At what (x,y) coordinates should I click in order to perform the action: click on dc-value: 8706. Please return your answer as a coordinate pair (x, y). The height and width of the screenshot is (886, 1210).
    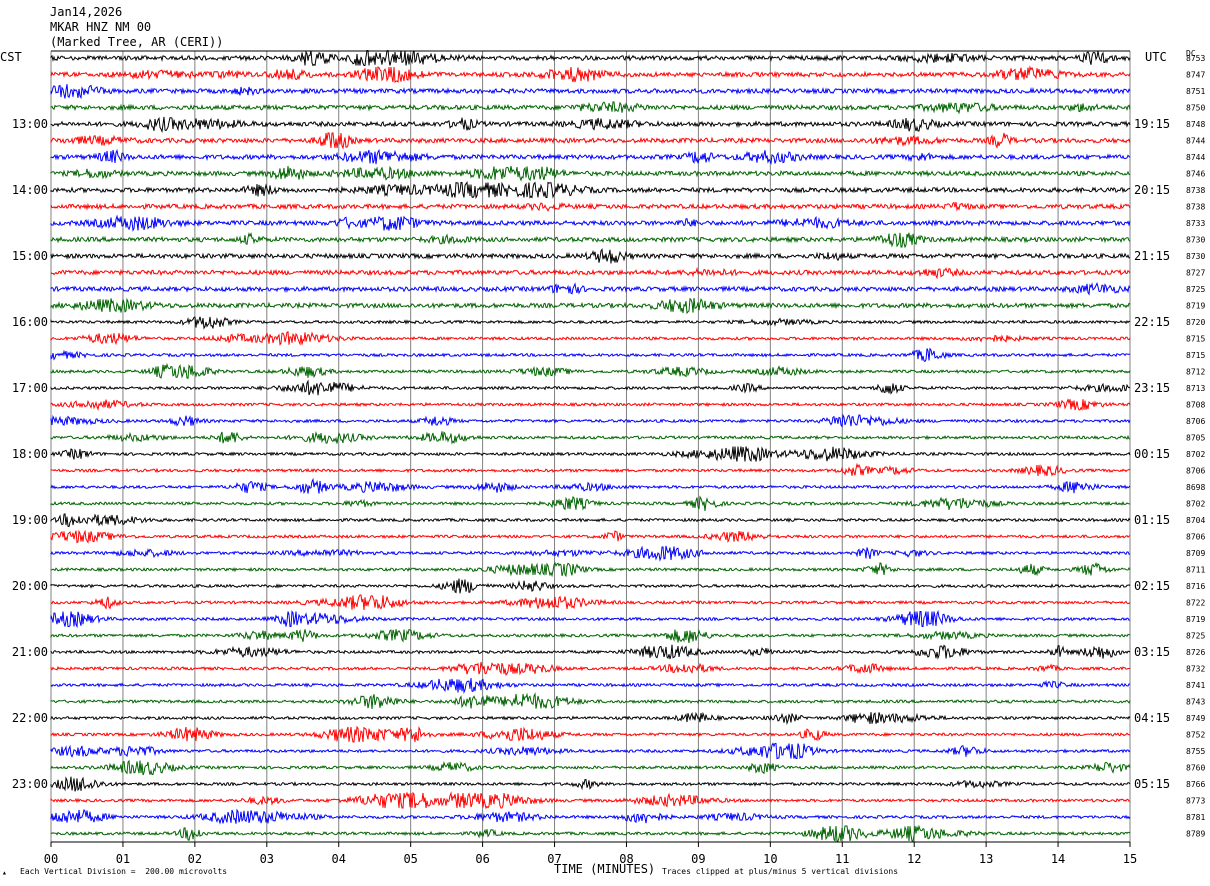
    Looking at the image, I should click on (1195, 471).